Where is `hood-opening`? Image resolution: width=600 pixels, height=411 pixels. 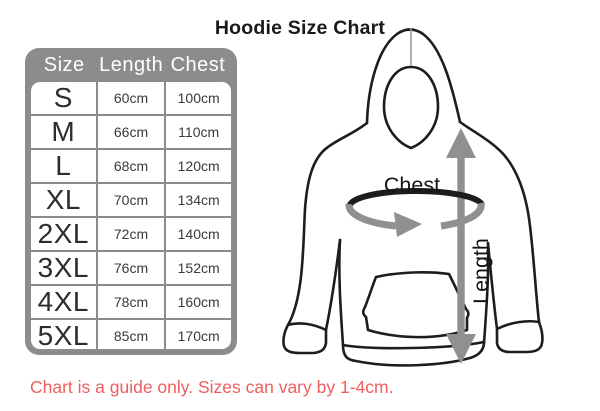
hood-opening is located at coordinates (411, 107).